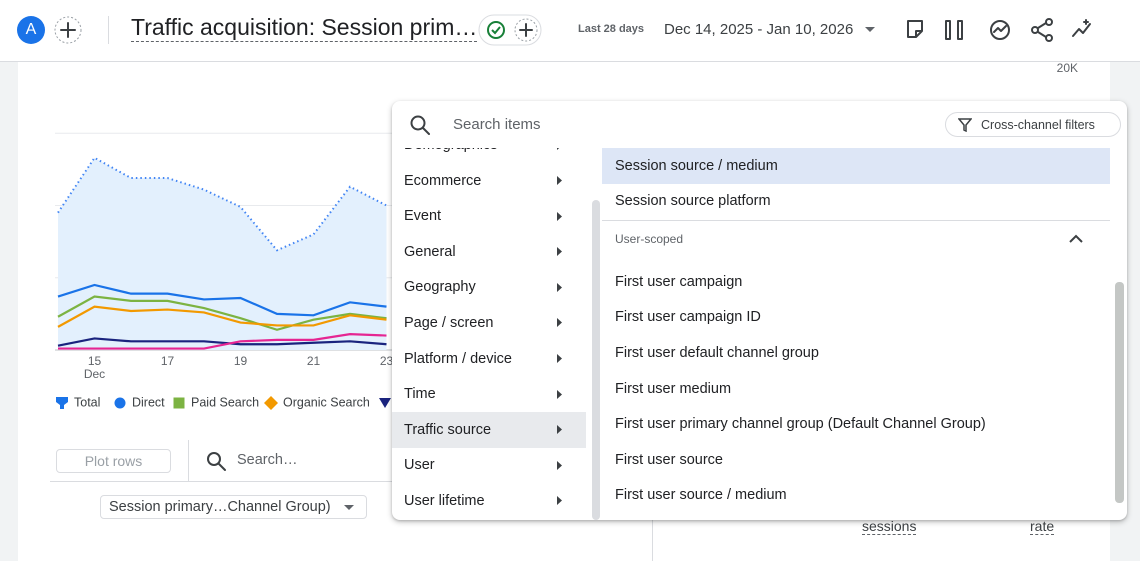  I want to click on dimension-item: Session source / medium, so click(856, 166).